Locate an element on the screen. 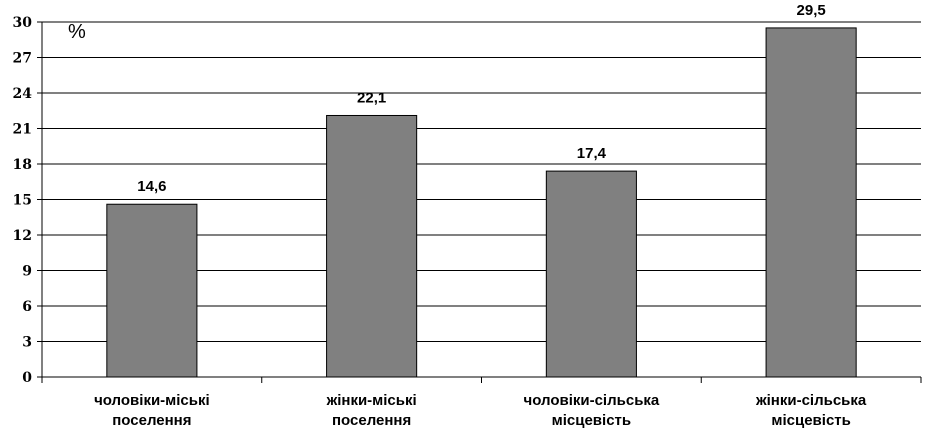 This screenshot has height=432, width=929. y-tick-label: 15 is located at coordinates (22, 201).